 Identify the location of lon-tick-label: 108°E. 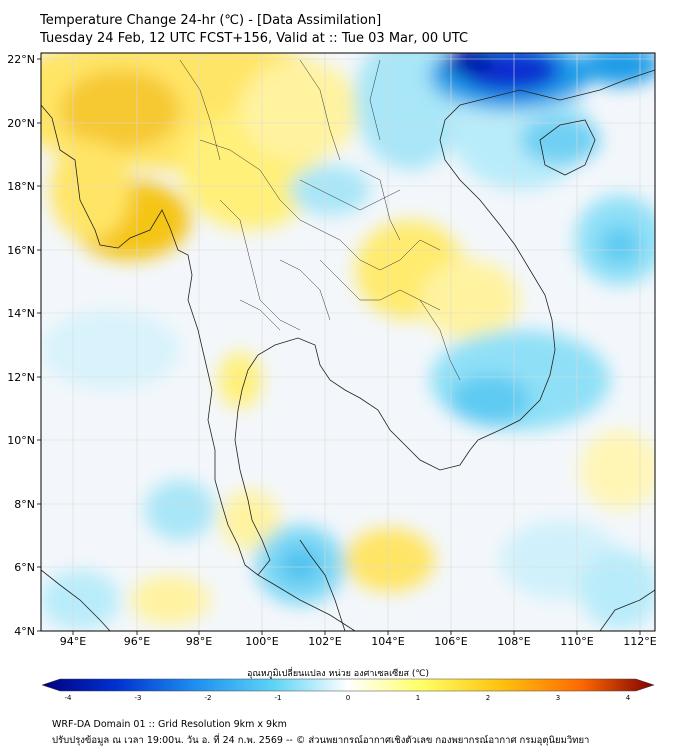
(513, 641).